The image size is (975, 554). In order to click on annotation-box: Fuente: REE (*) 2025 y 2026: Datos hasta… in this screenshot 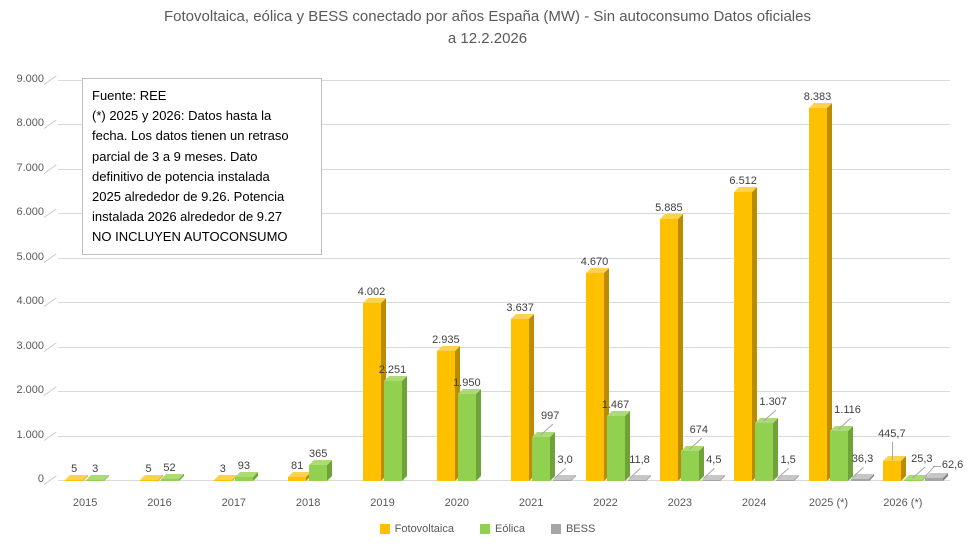, I will do `click(202, 166)`.